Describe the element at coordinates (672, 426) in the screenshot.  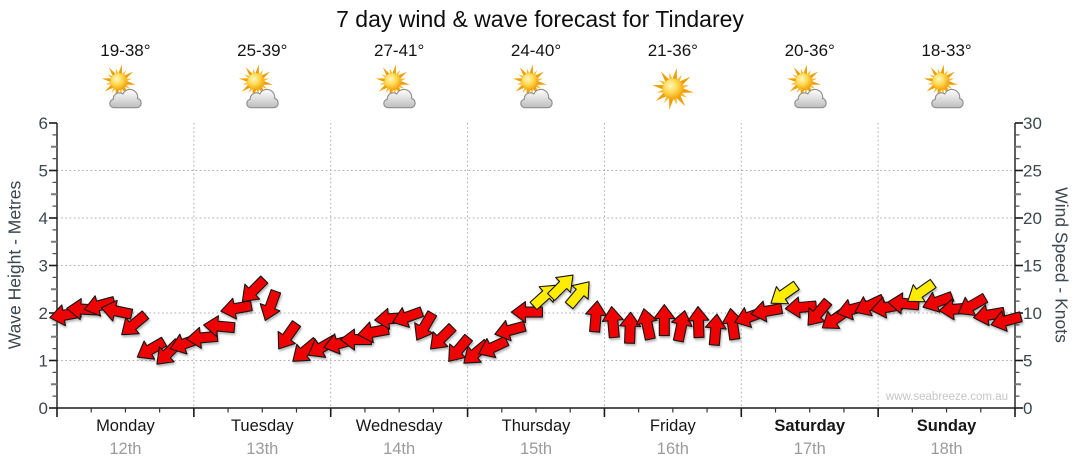
I see `day-label: Friday` at that location.